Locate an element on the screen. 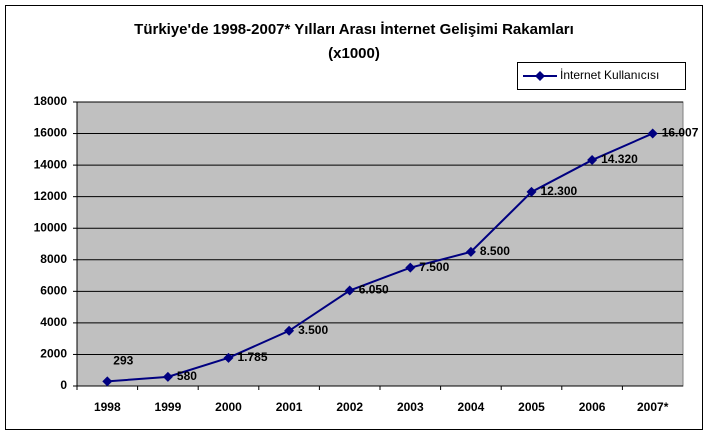 The height and width of the screenshot is (434, 708). y-tick-label: 4000 is located at coordinates (53, 322).